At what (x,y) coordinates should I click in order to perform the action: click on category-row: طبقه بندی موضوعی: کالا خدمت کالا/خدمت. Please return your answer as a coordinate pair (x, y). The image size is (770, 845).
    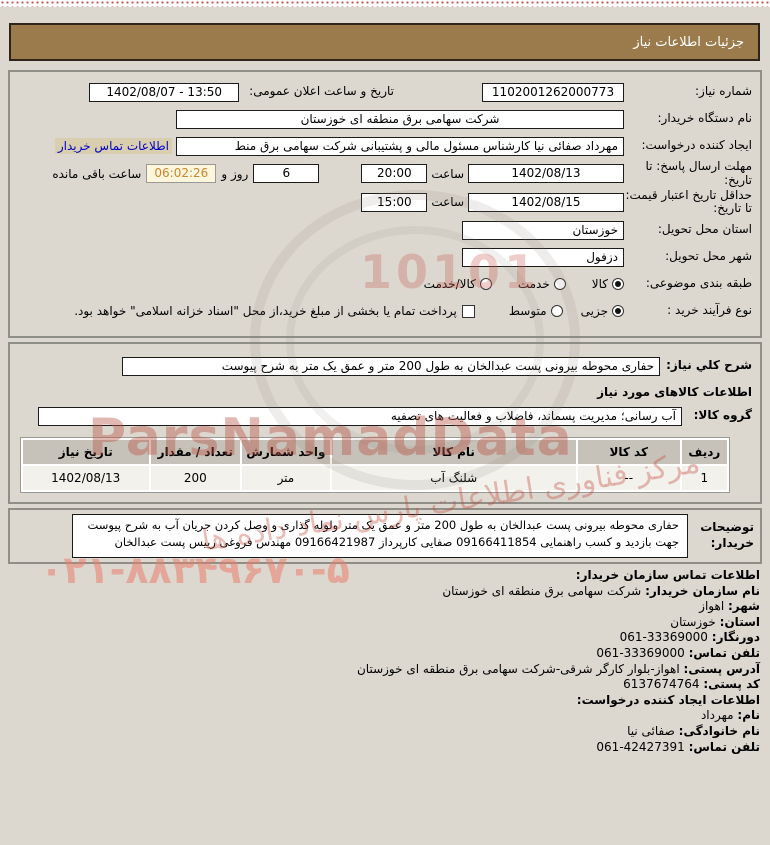
    Looking at the image, I should click on (385, 284).